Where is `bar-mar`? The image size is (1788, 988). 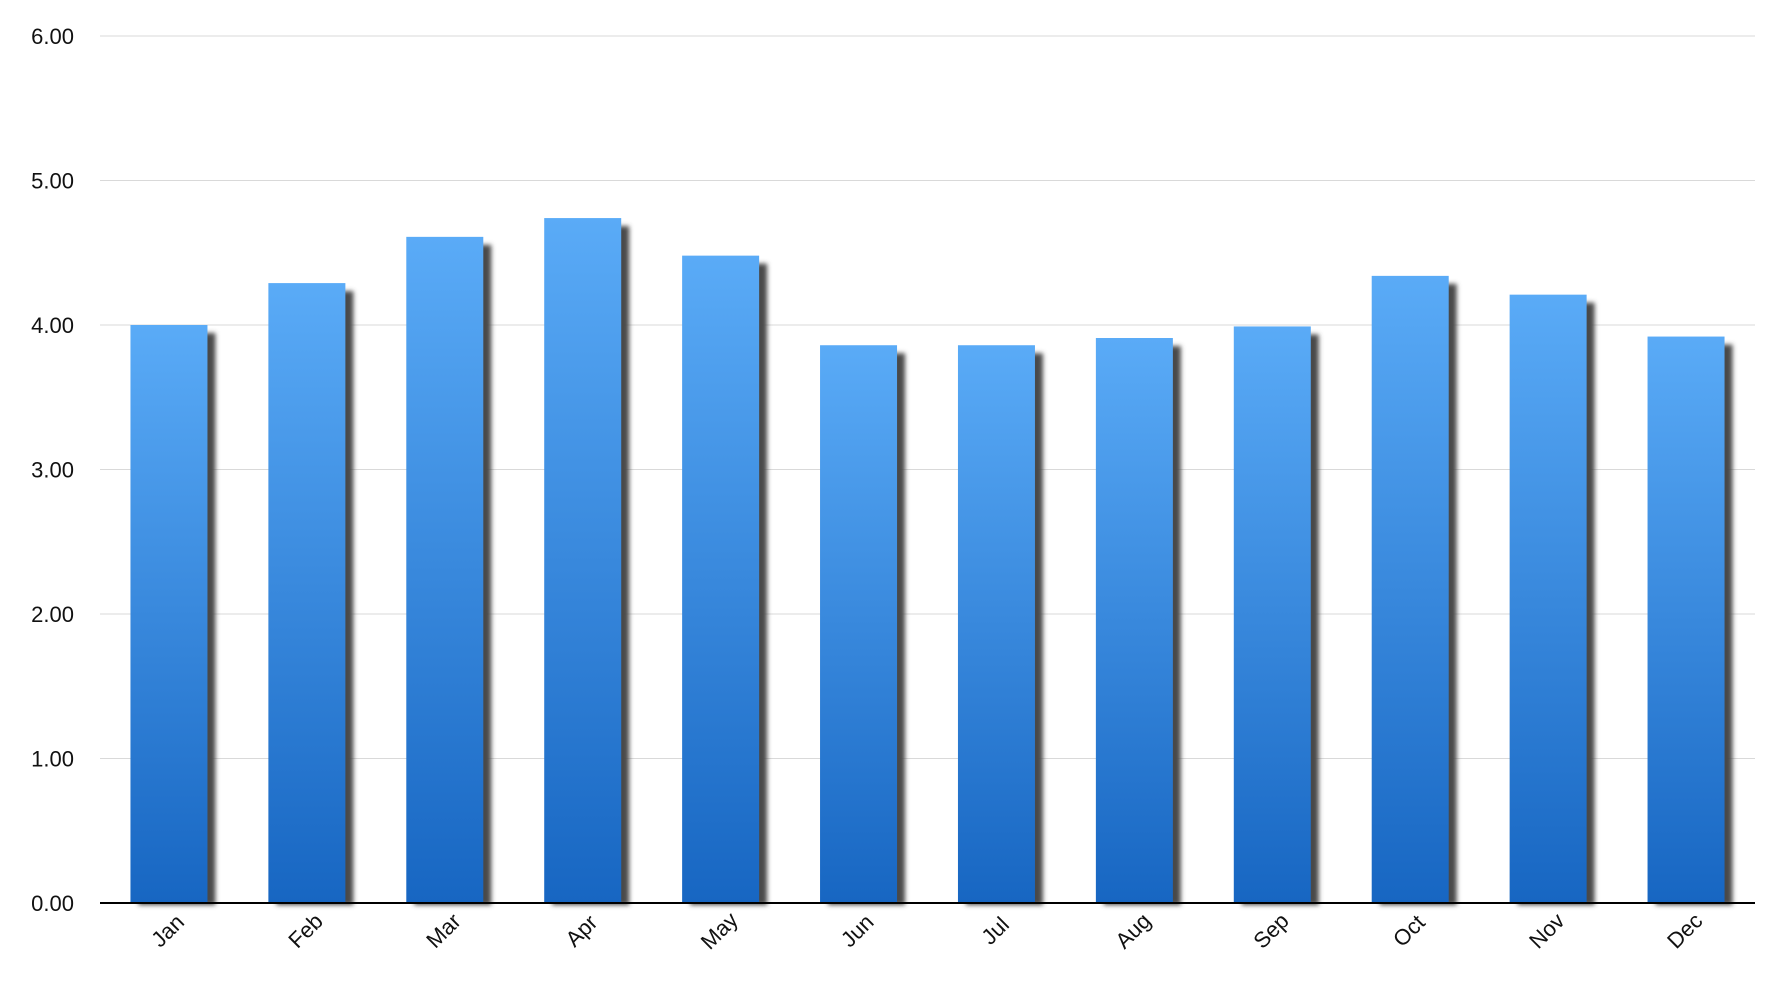
bar-mar is located at coordinates (445, 570).